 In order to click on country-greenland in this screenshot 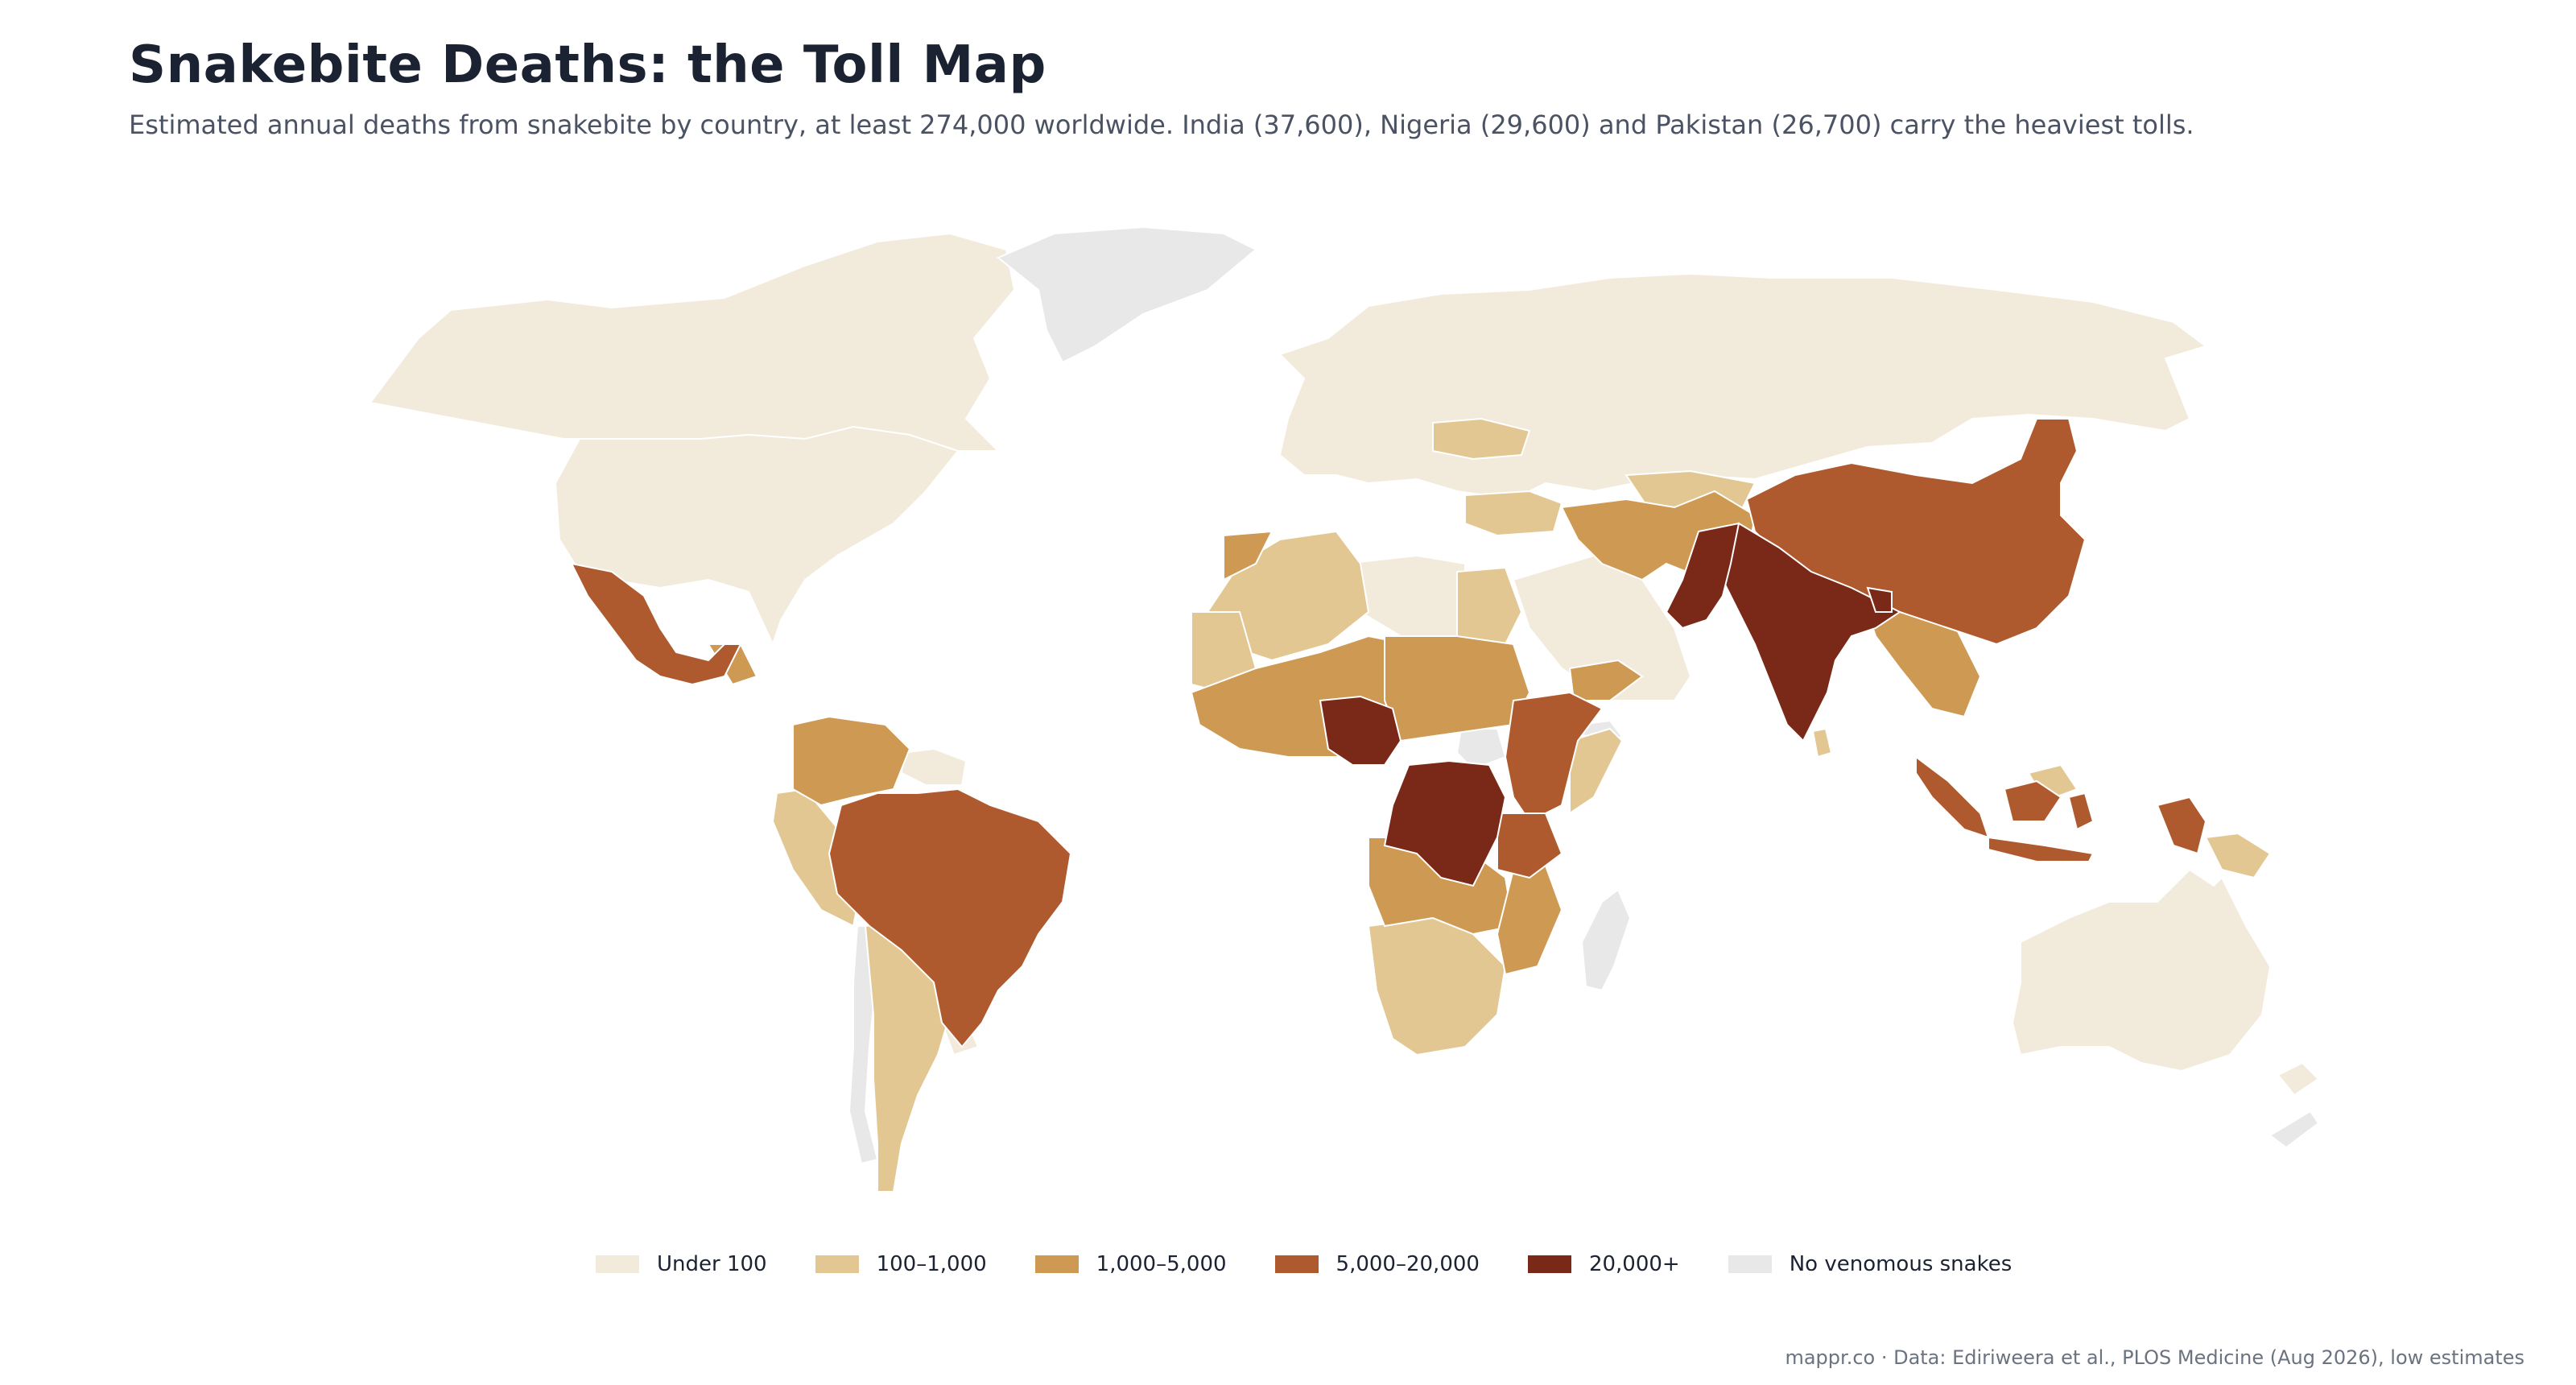, I will do `click(1127, 294)`.